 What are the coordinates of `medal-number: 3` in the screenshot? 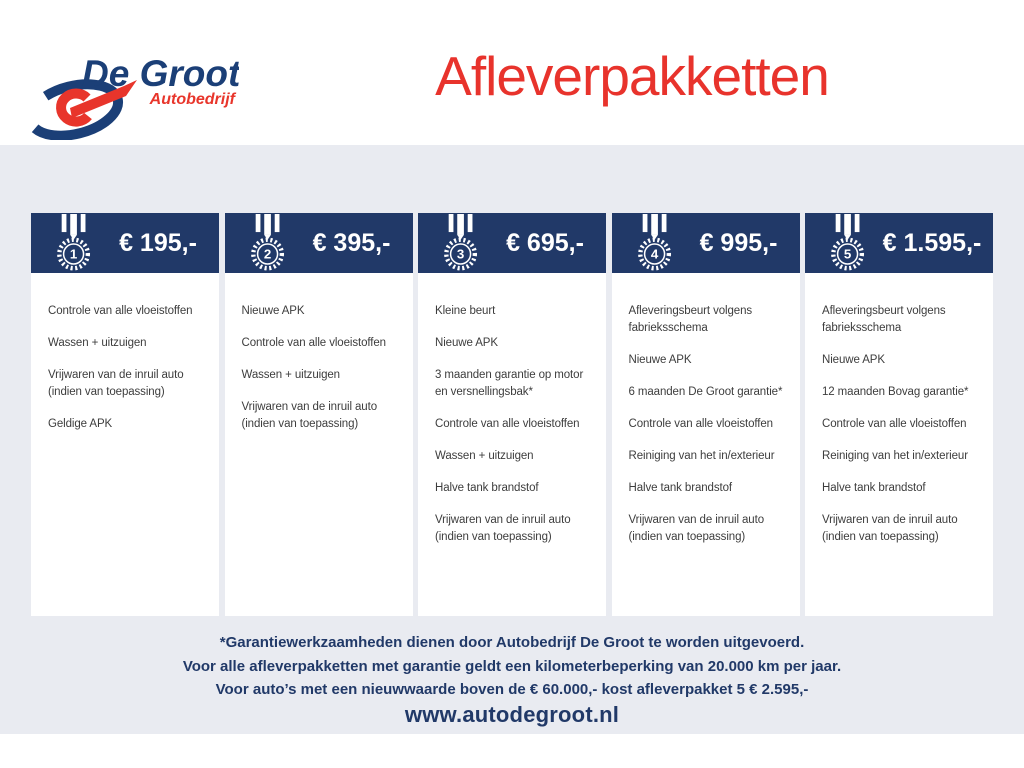 It's located at (460, 254).